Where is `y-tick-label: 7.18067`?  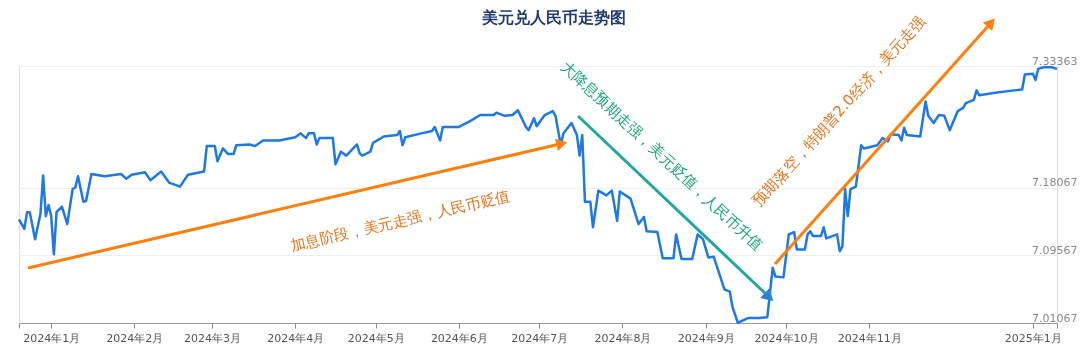
y-tick-label: 7.18067 is located at coordinates (1055, 183).